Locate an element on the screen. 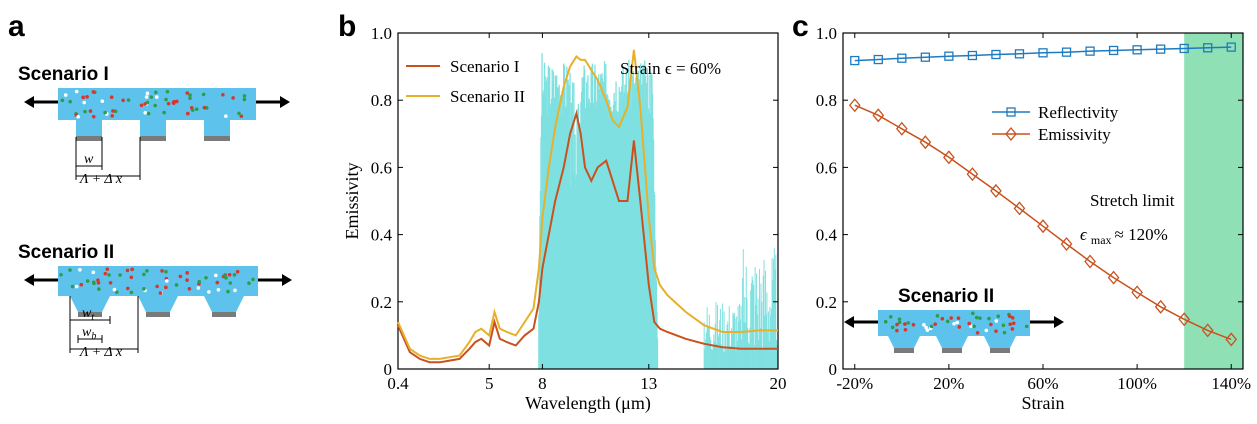 This screenshot has width=1257, height=424. x-tick-label: 60% is located at coordinates (1042, 383).